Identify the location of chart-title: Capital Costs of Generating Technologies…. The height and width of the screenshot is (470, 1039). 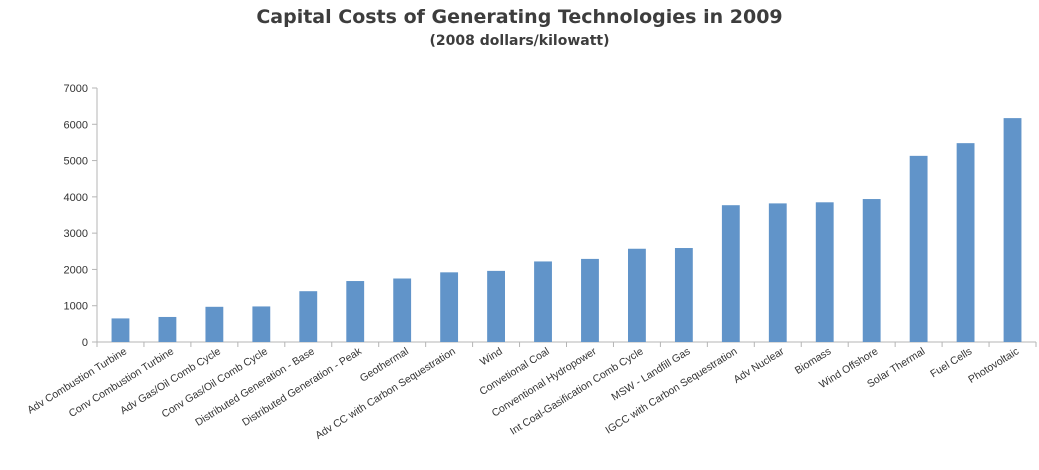
(519, 17).